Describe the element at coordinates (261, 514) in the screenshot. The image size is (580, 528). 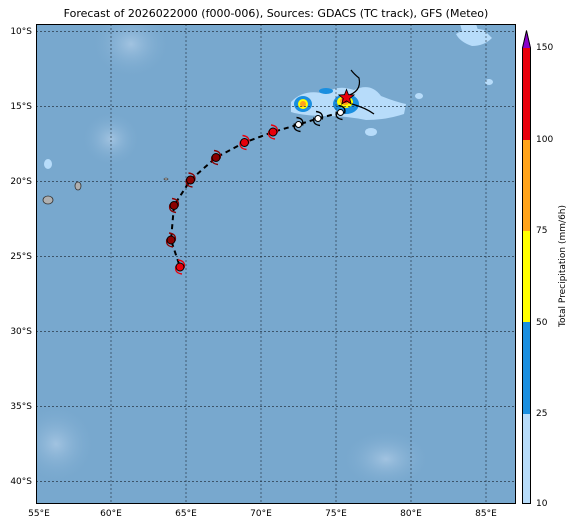
I see `lon-tick-label: 70°E` at that location.